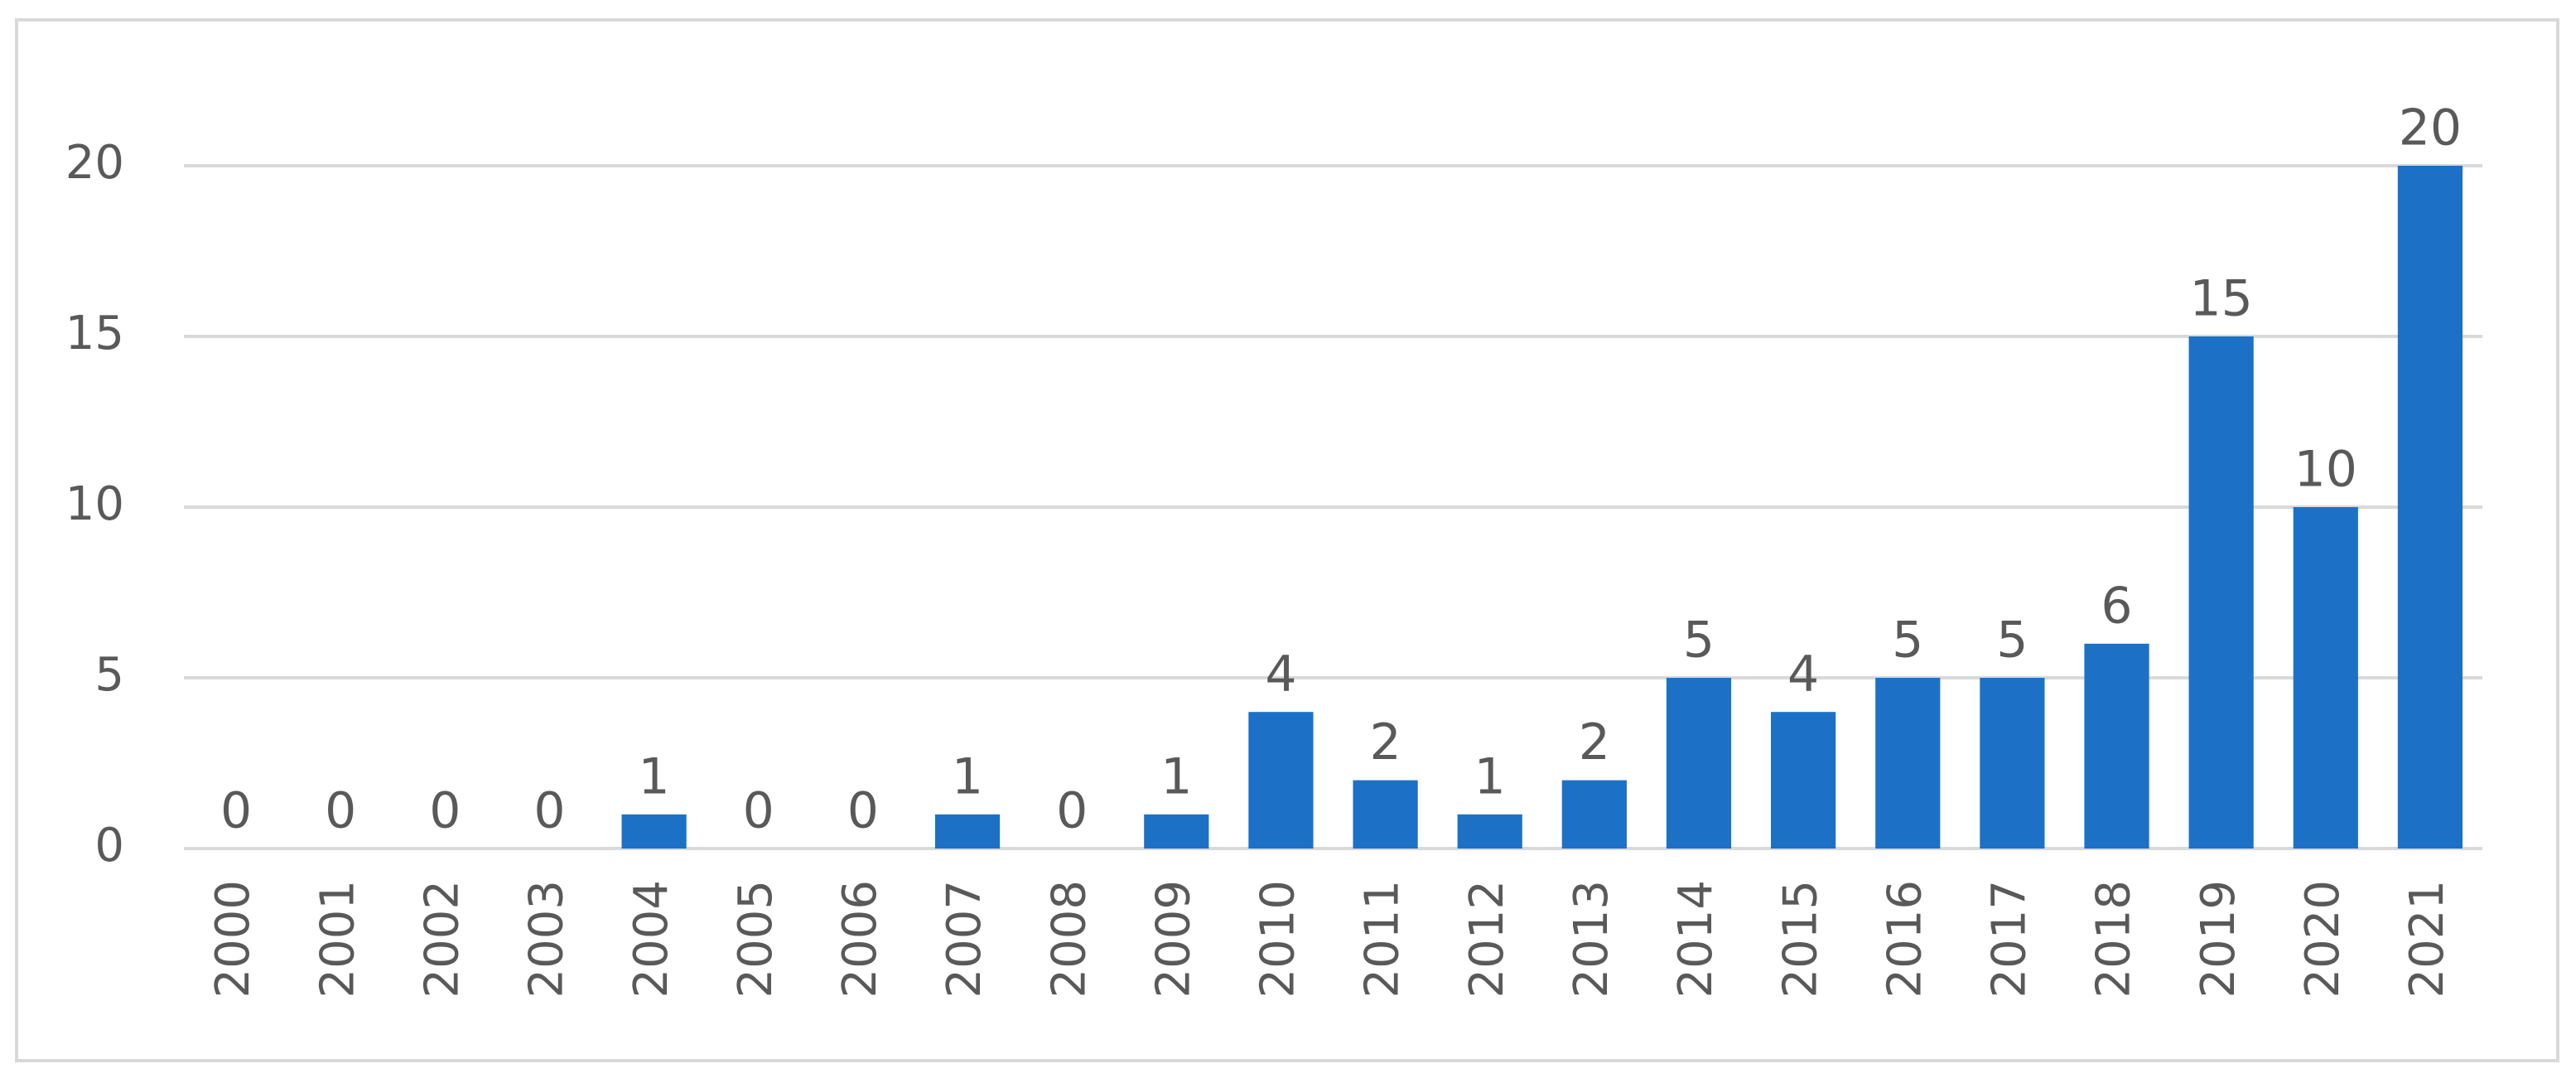  Describe the element at coordinates (1278, 939) in the screenshot. I see `x-tick-label: 2010` at that location.